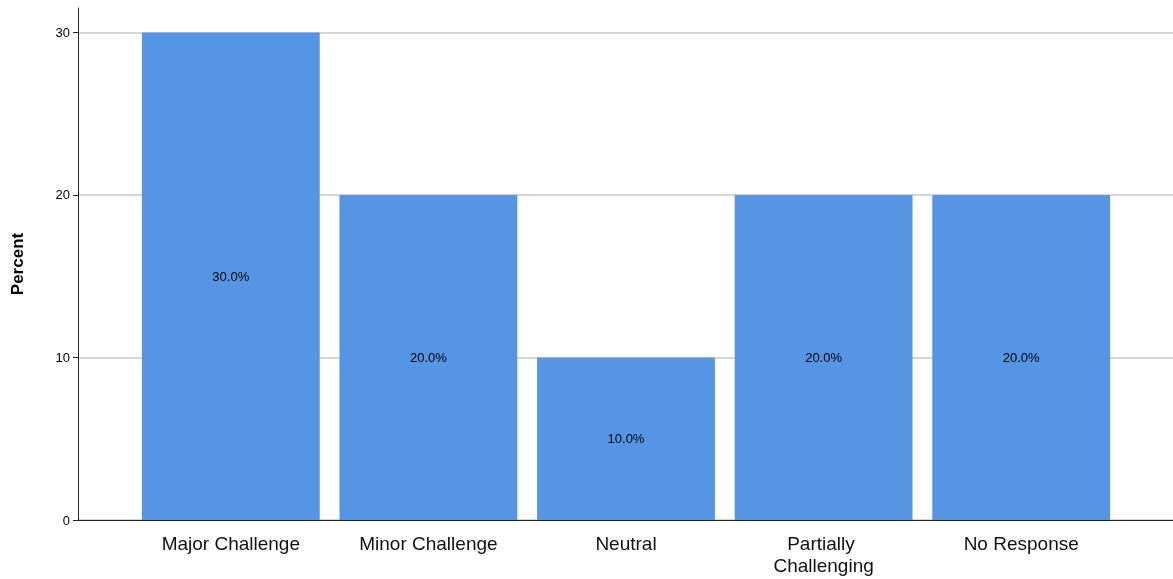  Describe the element at coordinates (626, 543) in the screenshot. I see `x-tick-label: Neutral` at that location.